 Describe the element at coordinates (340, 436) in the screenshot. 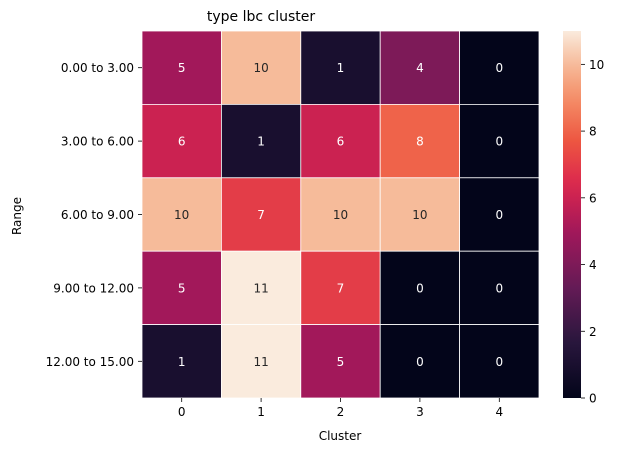

I see `x-axis-label: Cluster` at that location.